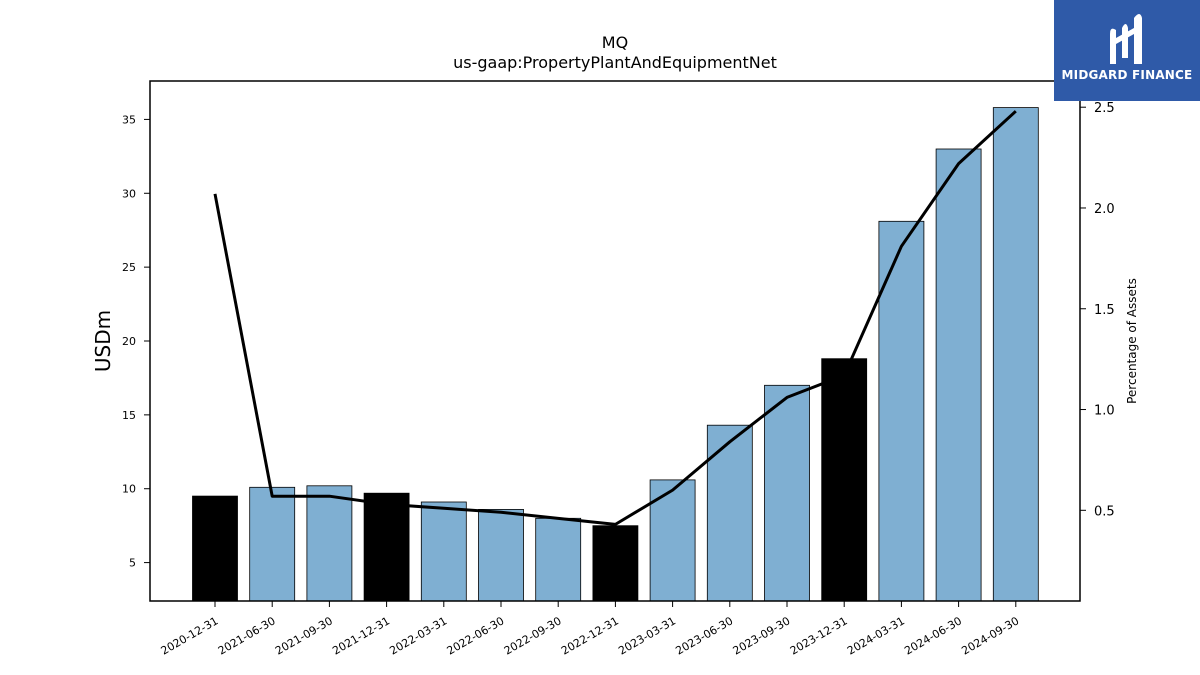 The image size is (1200, 675). What do you see at coordinates (876, 635) in the screenshot?
I see `x-tick-label: 2024-03-31` at bounding box center [876, 635].